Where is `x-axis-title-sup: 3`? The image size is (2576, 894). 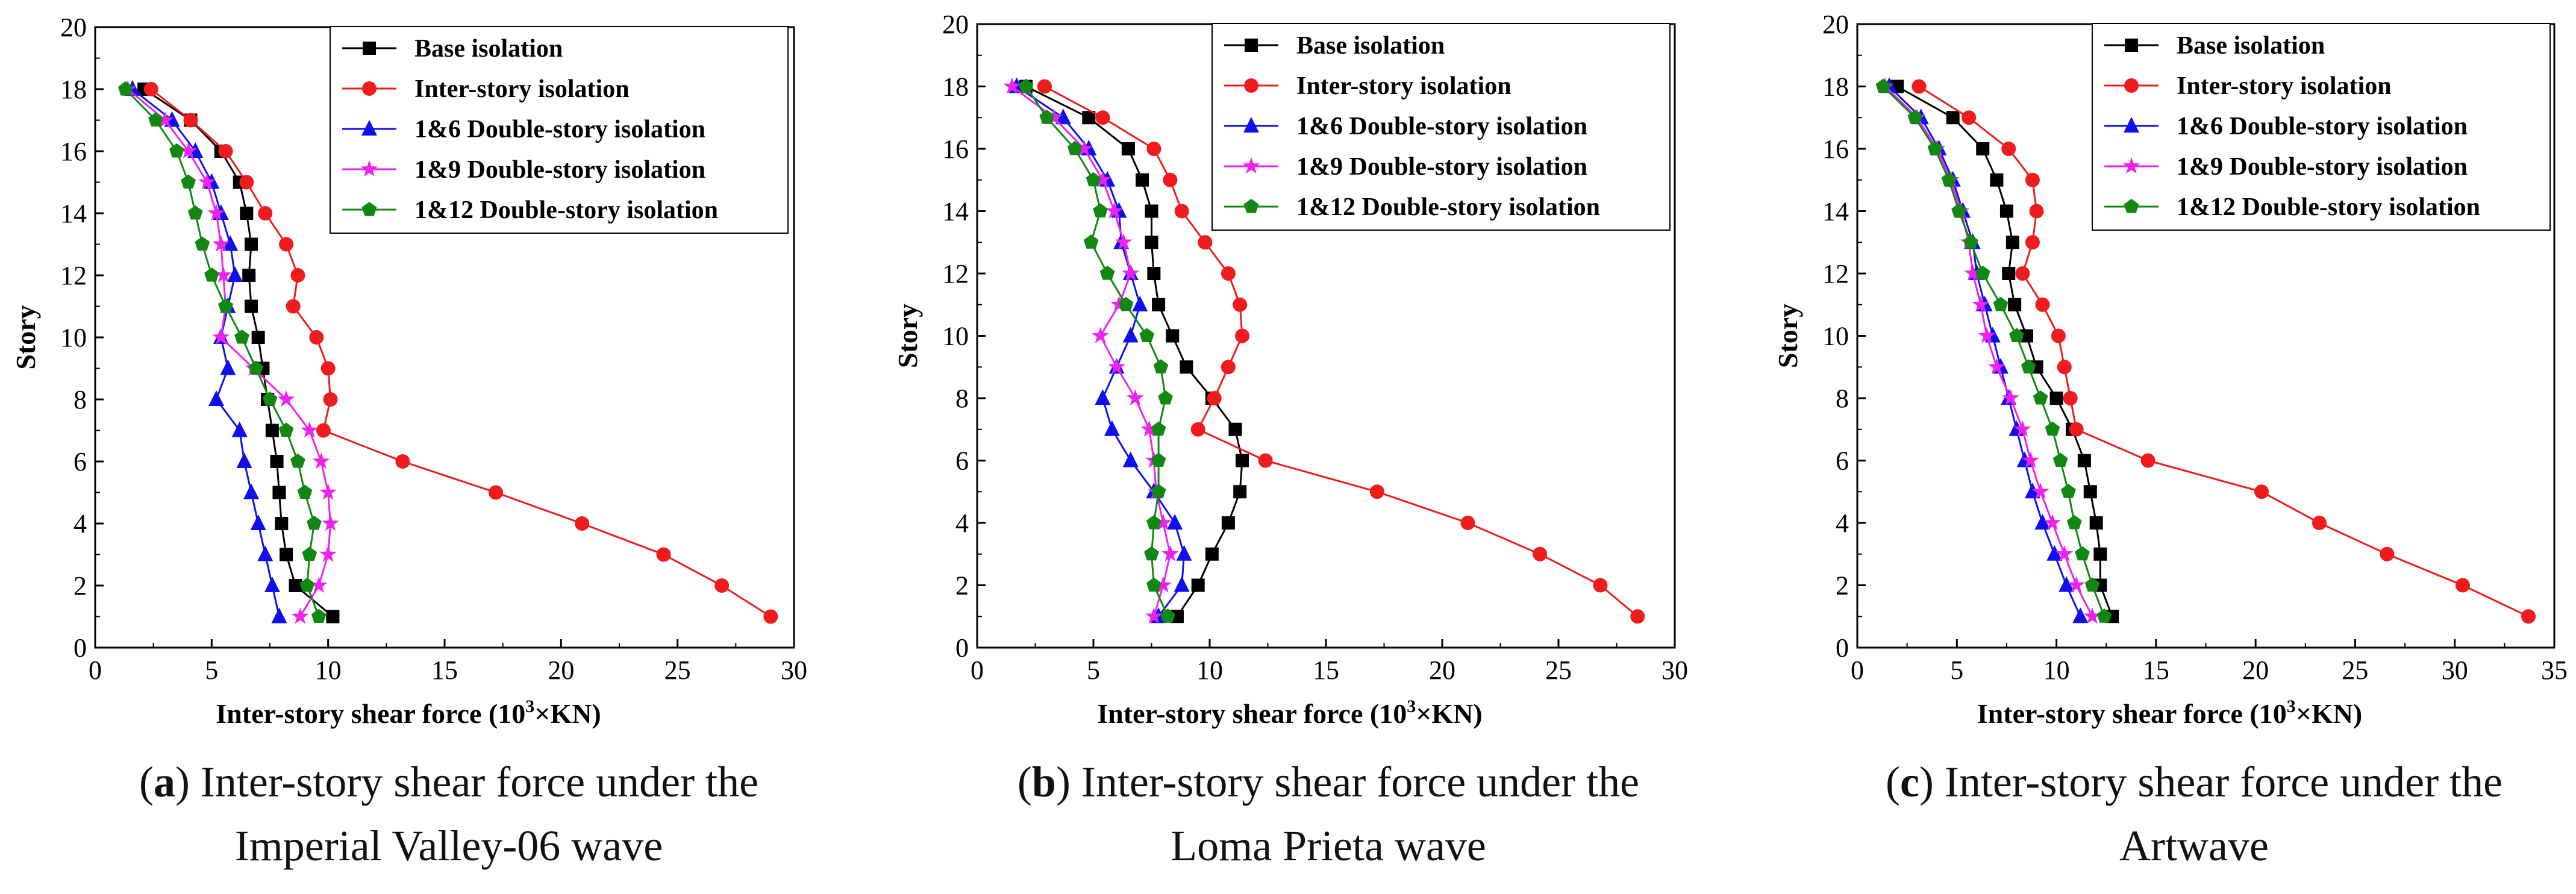 x-axis-title-sup: 3 is located at coordinates (530, 706).